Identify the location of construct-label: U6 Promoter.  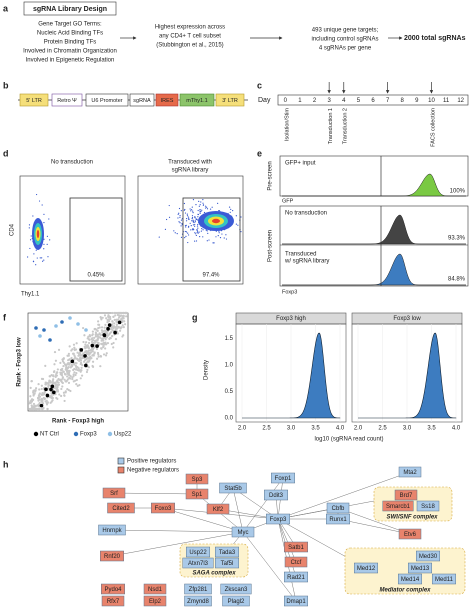
(106, 101).